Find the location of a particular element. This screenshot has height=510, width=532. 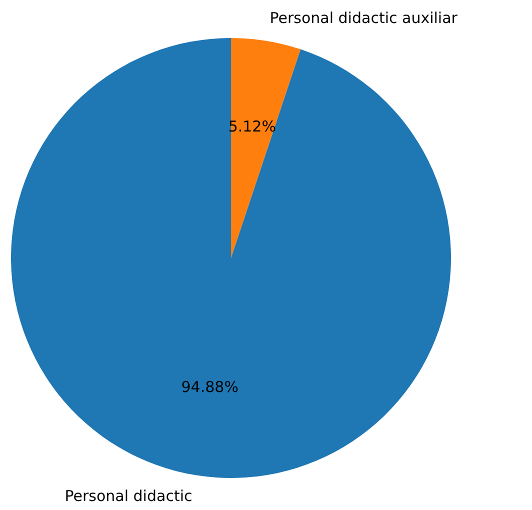

slice-label: Personal didactic auxiliar is located at coordinates (364, 18).